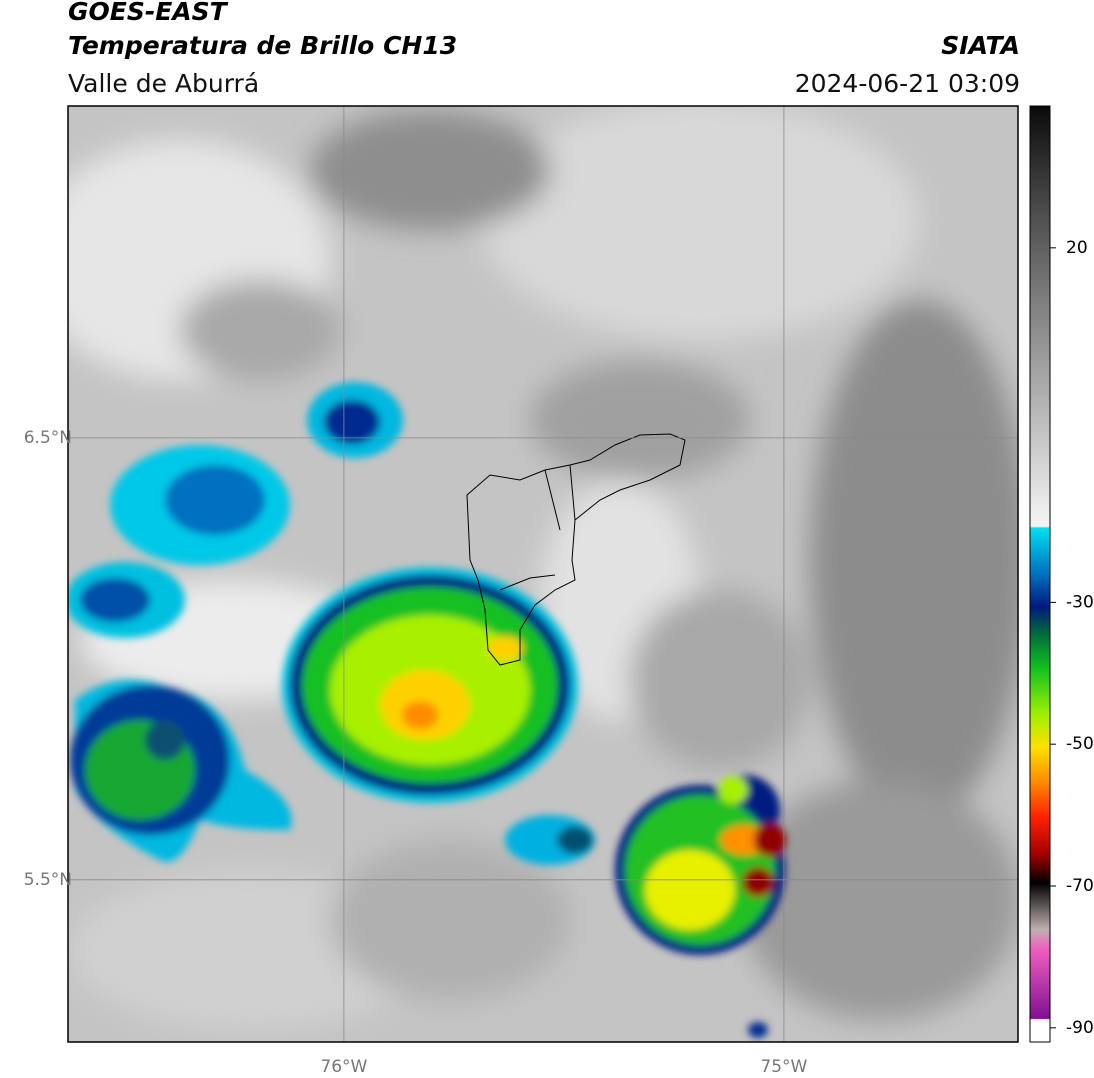 The width and height of the screenshot is (1094, 1078). Describe the element at coordinates (1080, 602) in the screenshot. I see `colorbar-tick-label: -30` at that location.